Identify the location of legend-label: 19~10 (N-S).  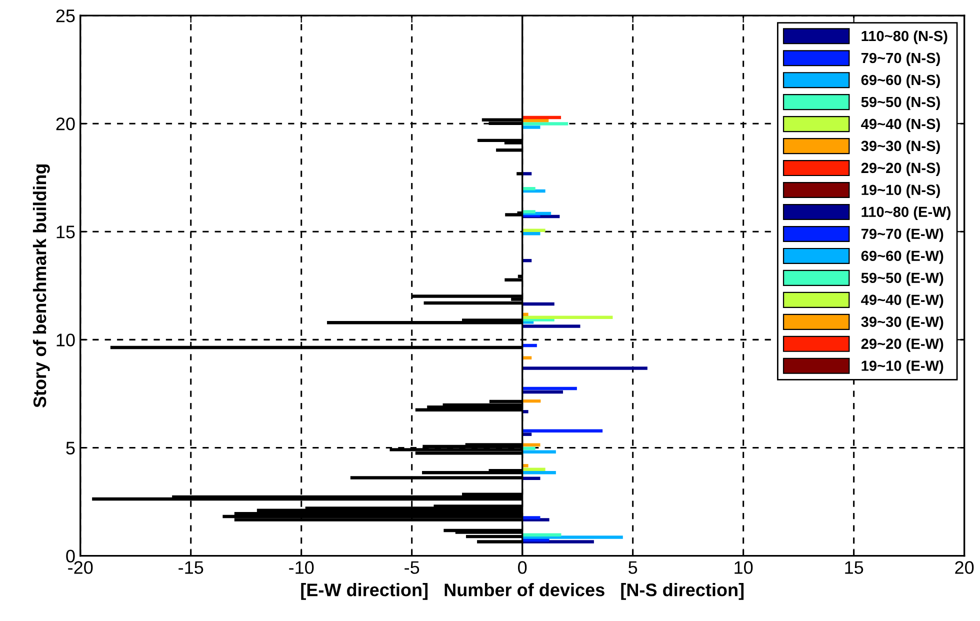
(901, 191).